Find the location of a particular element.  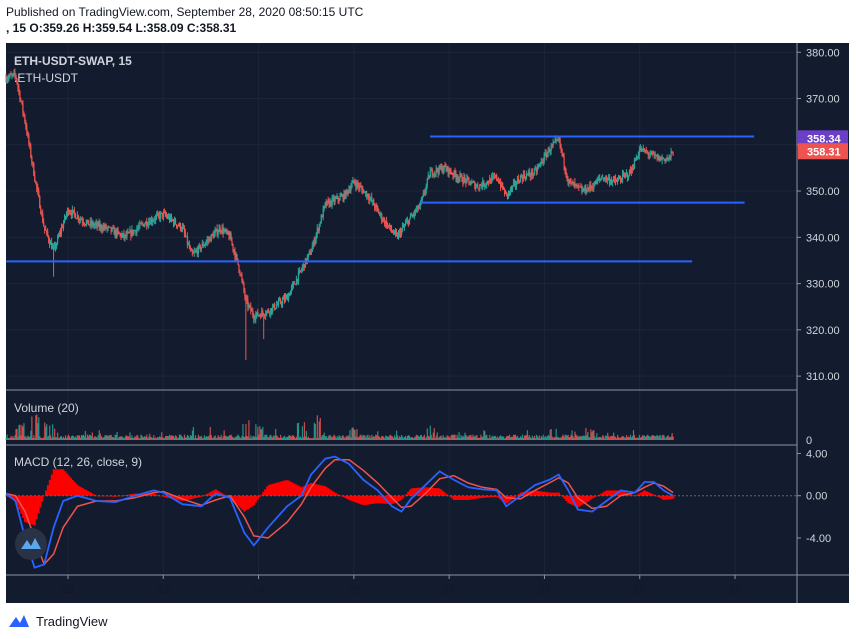

open-value: 359.26 is located at coordinates (61, 28).